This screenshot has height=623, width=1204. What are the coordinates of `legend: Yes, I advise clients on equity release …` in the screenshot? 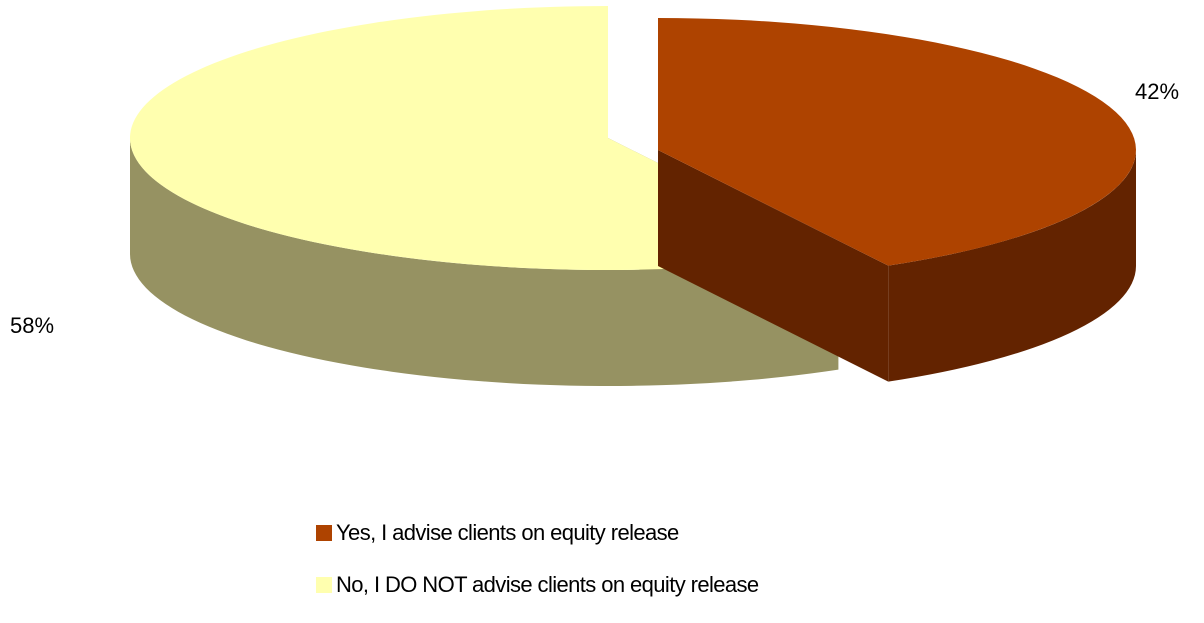 It's located at (537, 571).